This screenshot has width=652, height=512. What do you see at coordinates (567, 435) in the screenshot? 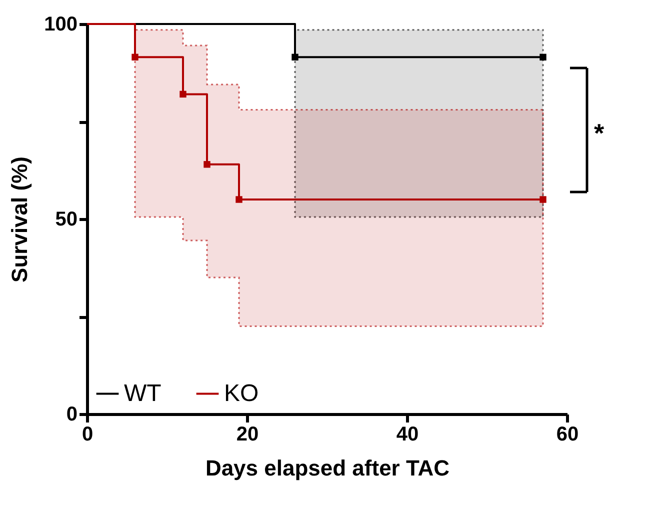
I see `x-tick-label: 60` at bounding box center [567, 435].